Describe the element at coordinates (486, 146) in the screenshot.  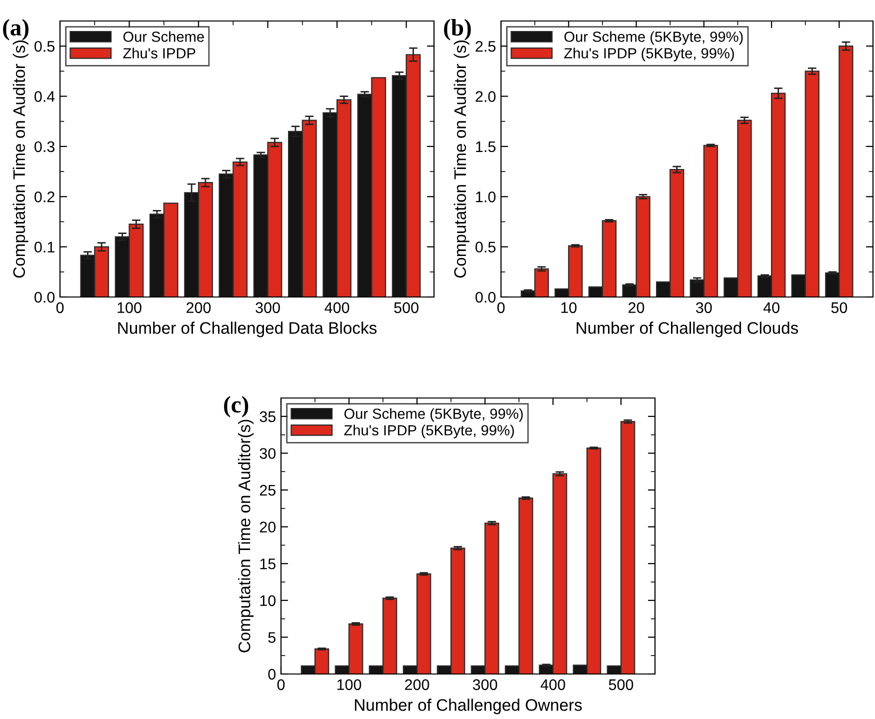
I see `y-tick-label: 1.5` at that location.